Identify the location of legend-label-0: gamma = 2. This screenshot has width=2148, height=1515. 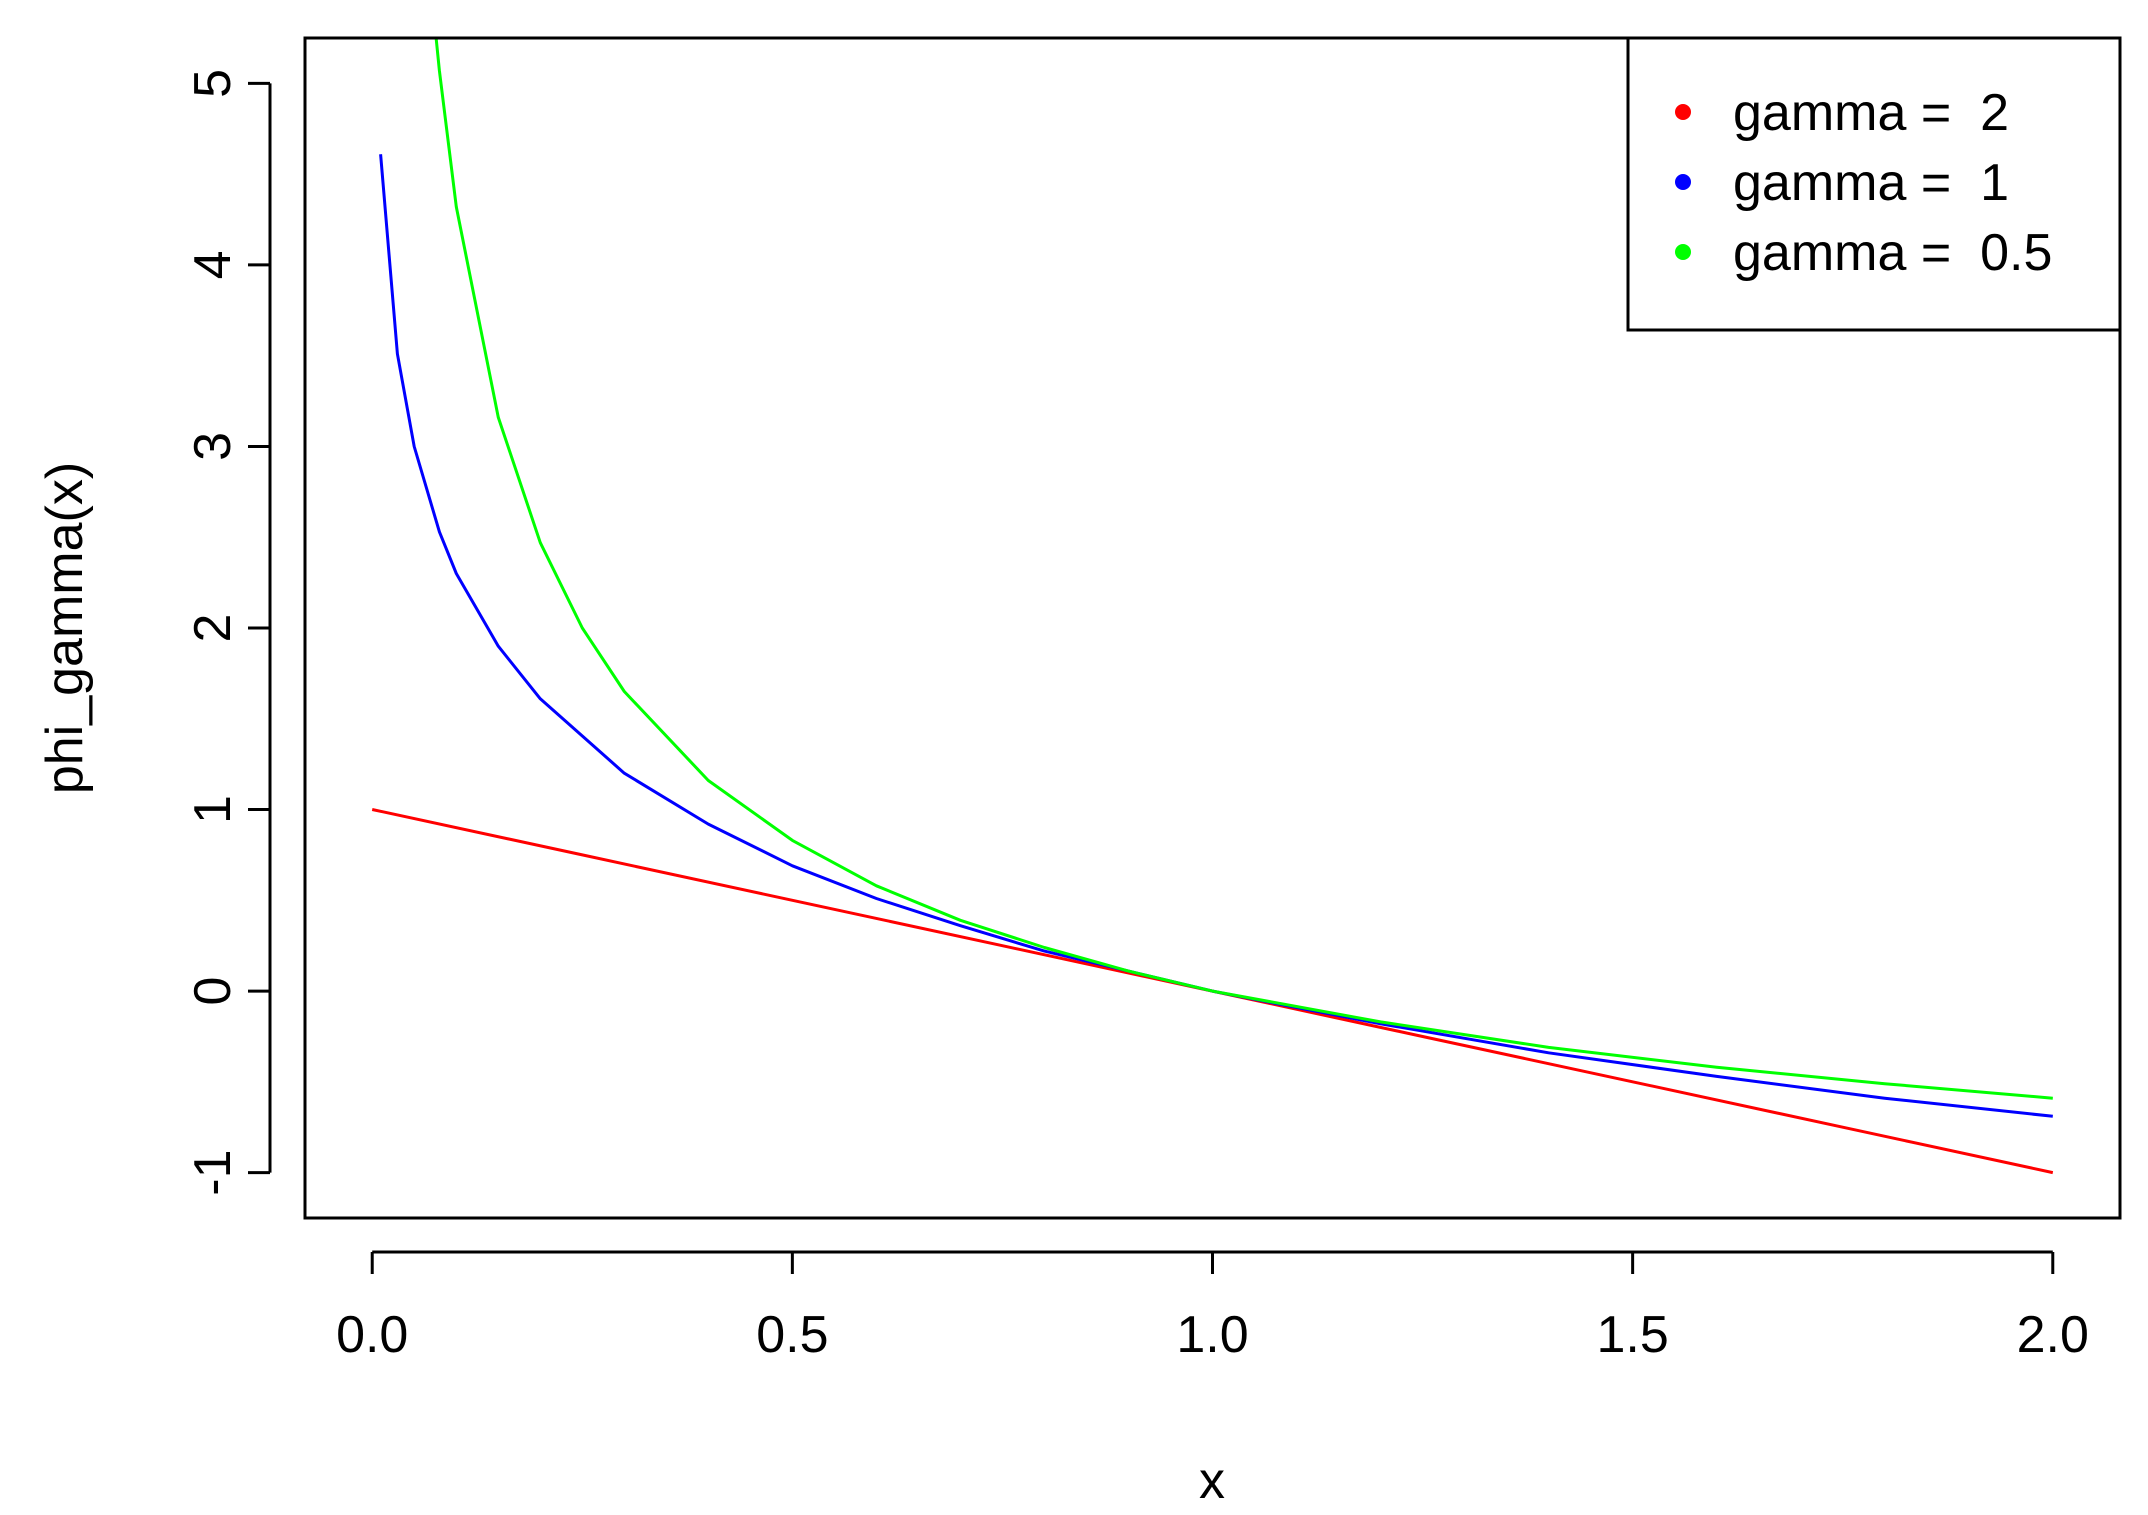
(1871, 113).